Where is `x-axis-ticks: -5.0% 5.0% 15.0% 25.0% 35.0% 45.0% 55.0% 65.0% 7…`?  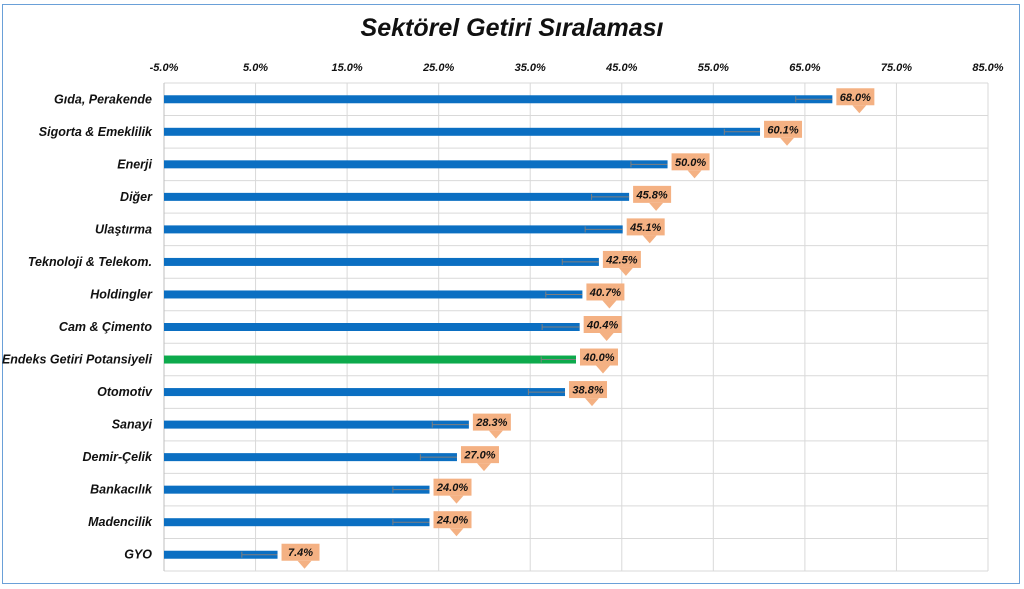 x-axis-ticks: -5.0% 5.0% 15.0% 25.0% 35.0% 45.0% 55.0% 65.0% 7… is located at coordinates (577, 68).